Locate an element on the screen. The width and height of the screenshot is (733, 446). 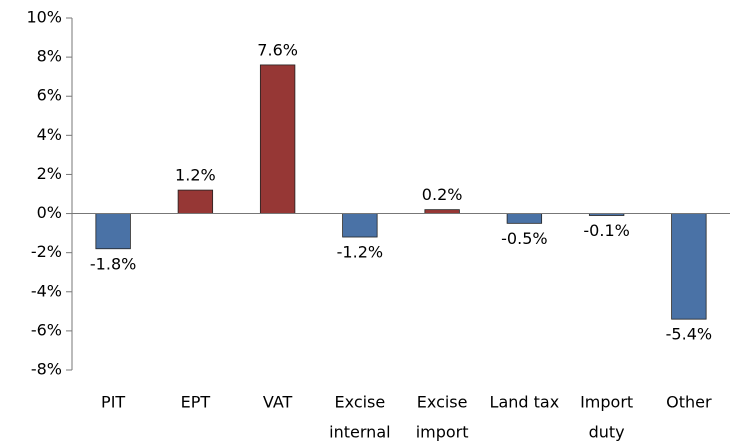
x-tick-label: PIT is located at coordinates (113, 402).